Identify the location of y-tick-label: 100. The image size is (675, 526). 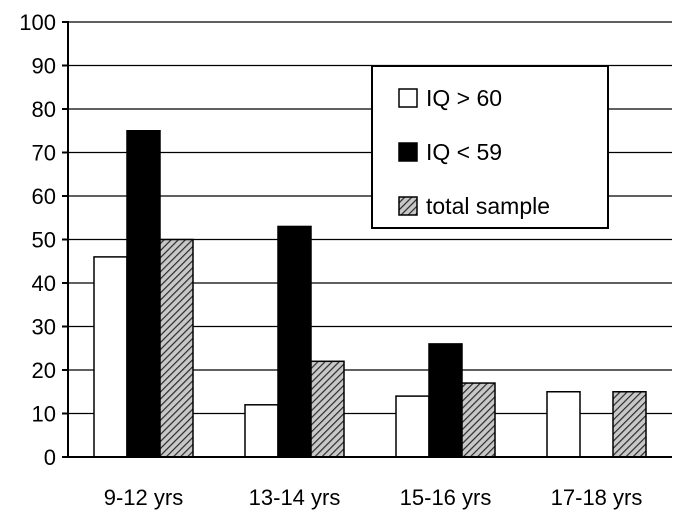
(37, 22).